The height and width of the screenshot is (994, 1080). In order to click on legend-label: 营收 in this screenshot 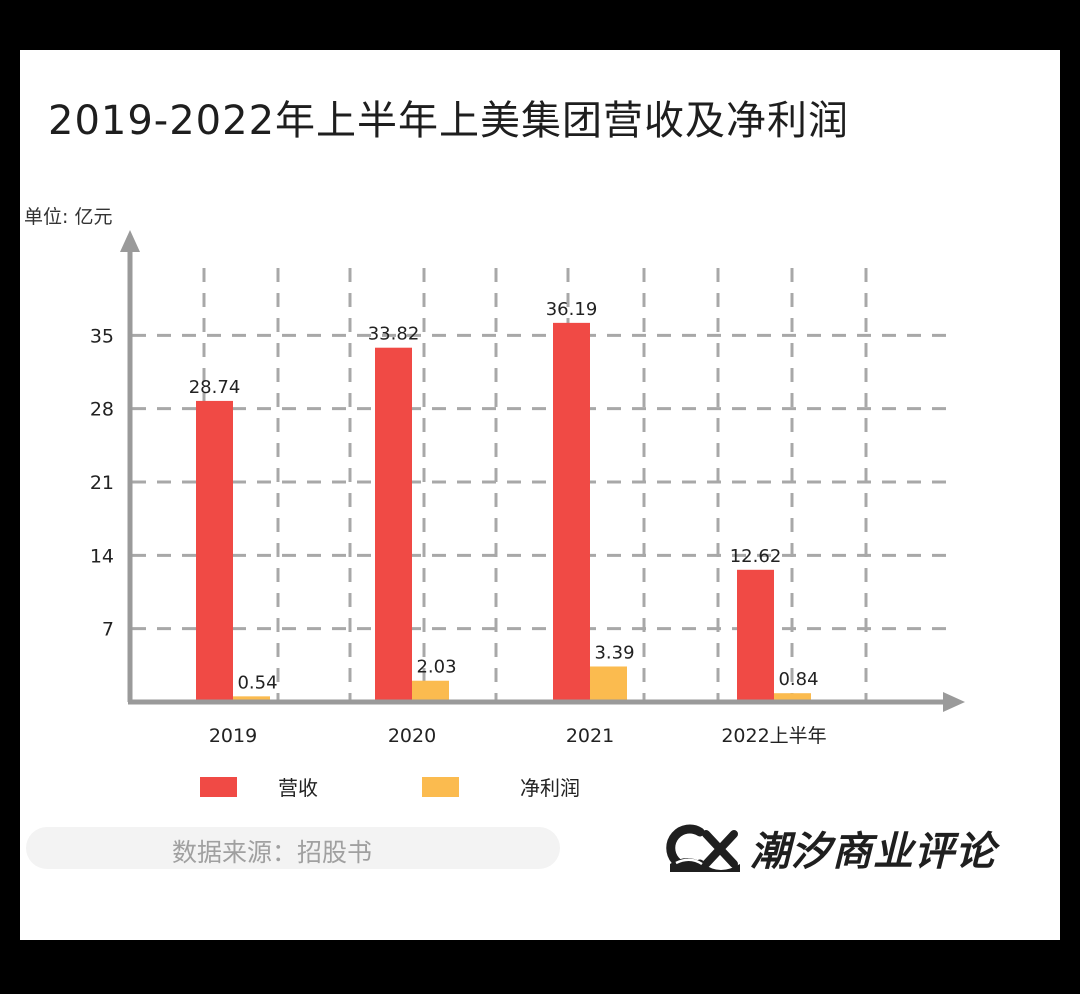, I will do `click(298, 788)`.